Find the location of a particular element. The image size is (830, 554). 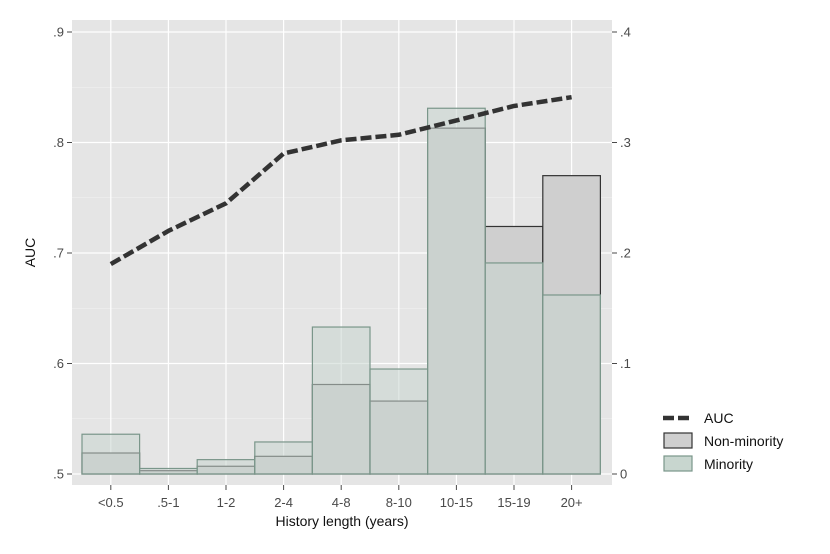

y-right-tick-label: .3 is located at coordinates (625, 142).